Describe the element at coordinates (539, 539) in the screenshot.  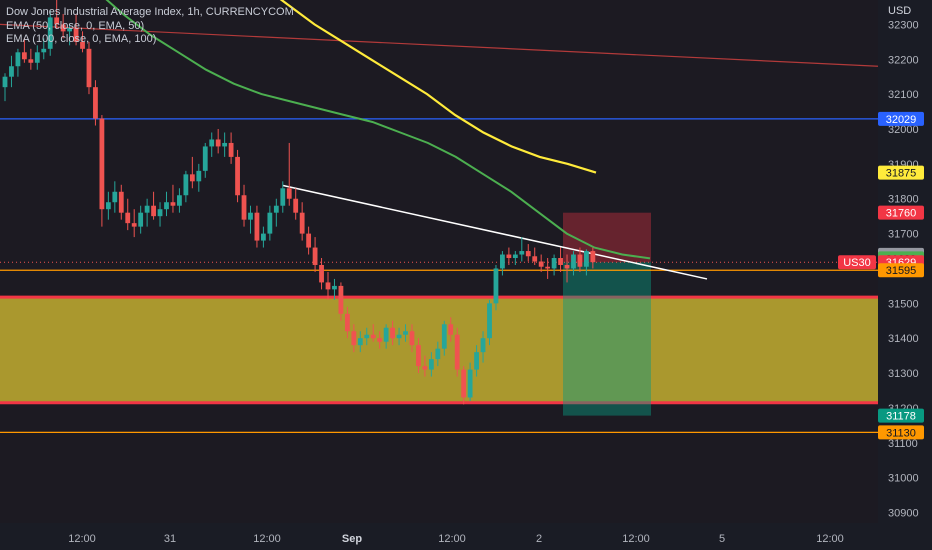
I see `x-tick-label: 2` at that location.